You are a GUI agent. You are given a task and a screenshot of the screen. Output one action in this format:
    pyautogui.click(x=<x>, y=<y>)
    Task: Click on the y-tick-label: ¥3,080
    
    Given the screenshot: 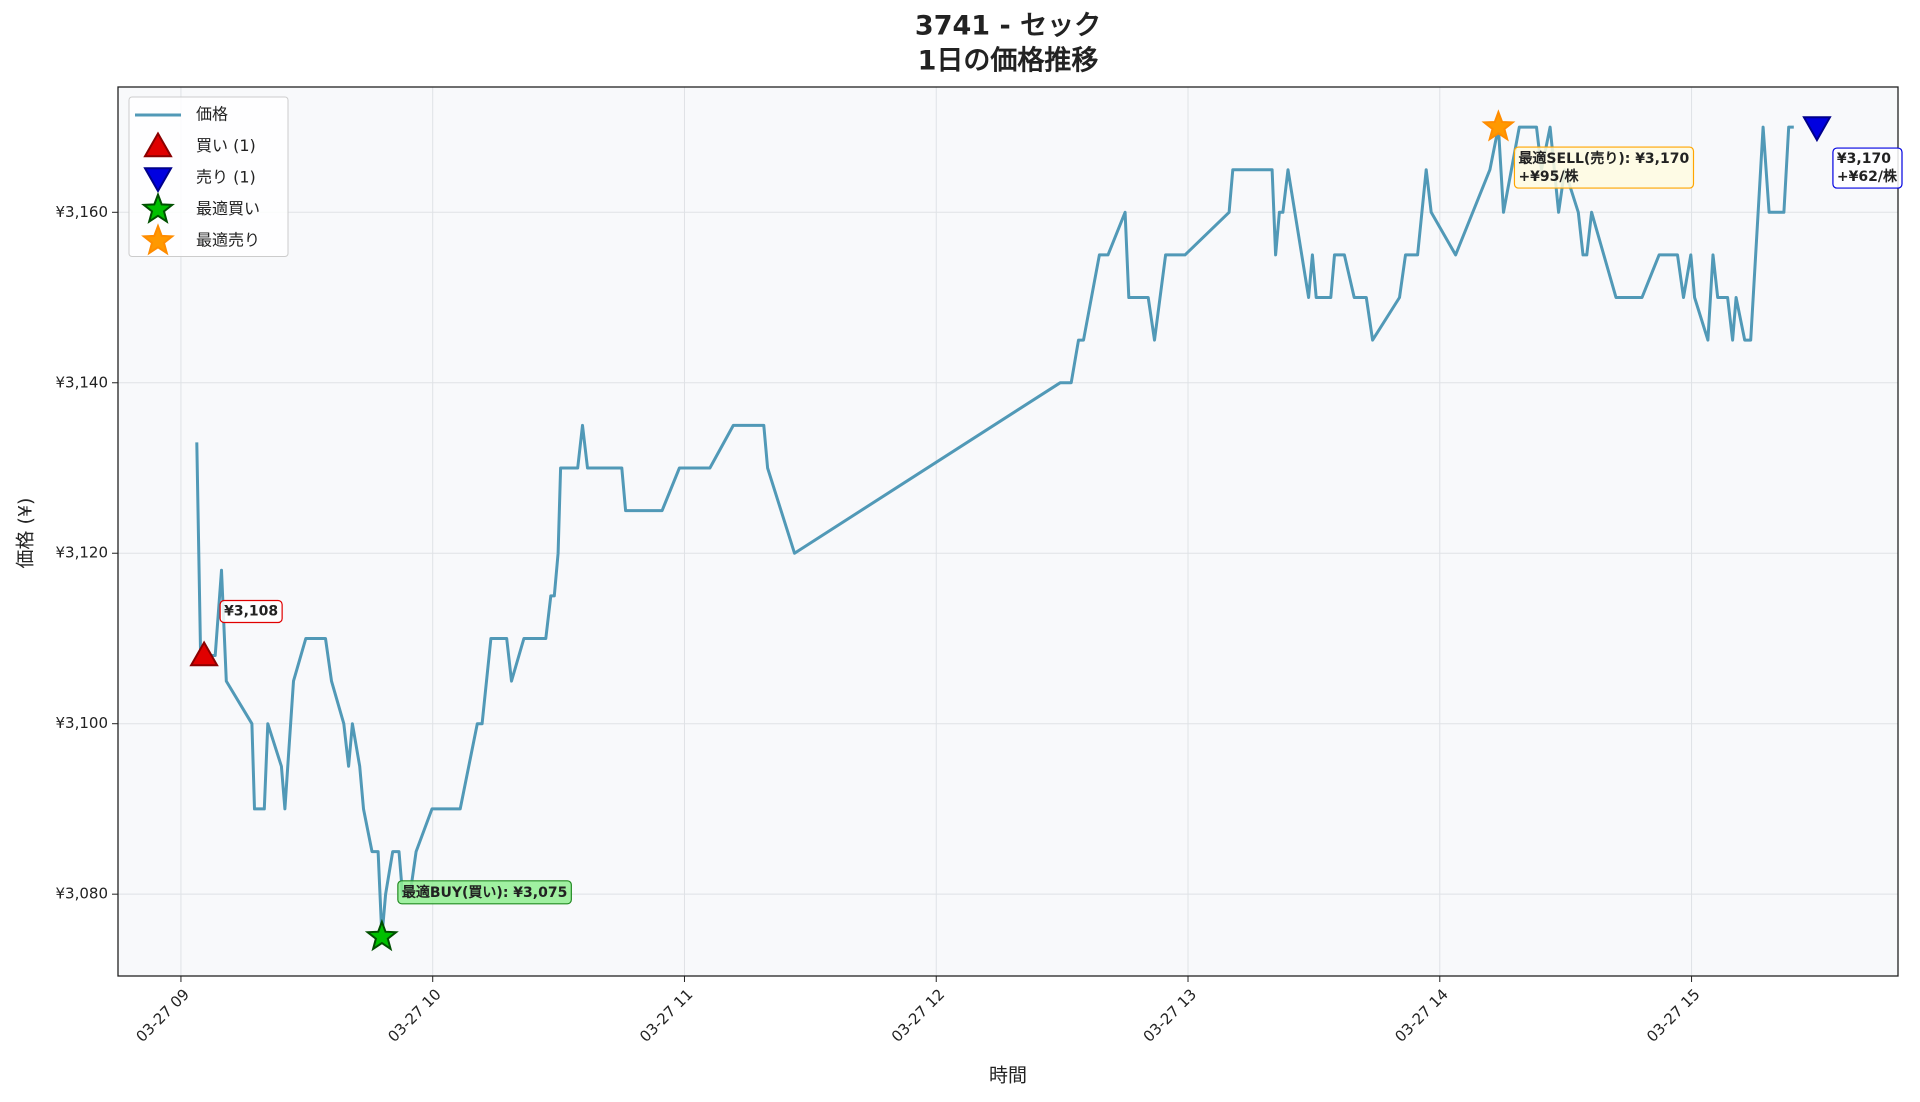 What is the action you would take?
    pyautogui.click(x=82, y=894)
    